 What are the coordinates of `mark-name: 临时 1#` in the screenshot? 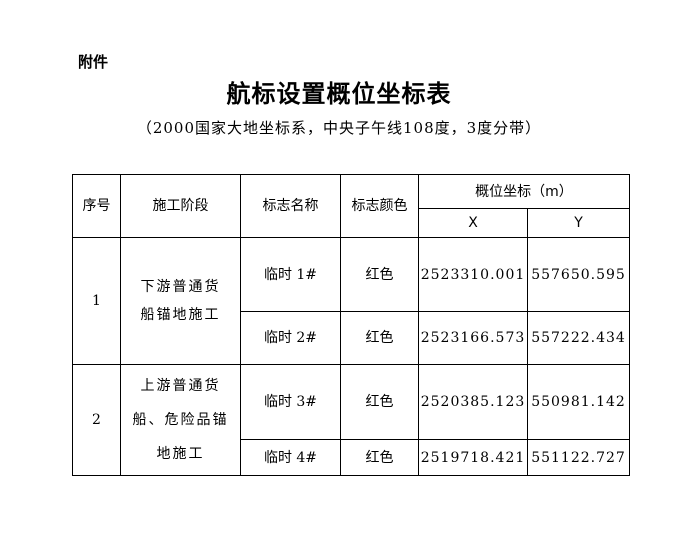 It's located at (290, 274).